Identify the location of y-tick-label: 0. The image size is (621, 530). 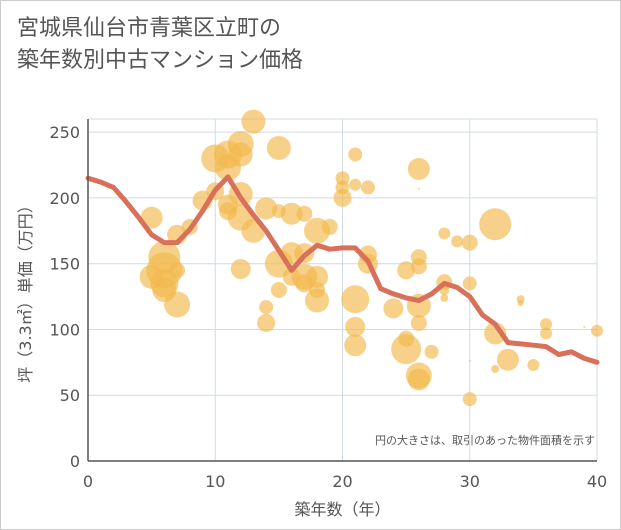
(75, 461).